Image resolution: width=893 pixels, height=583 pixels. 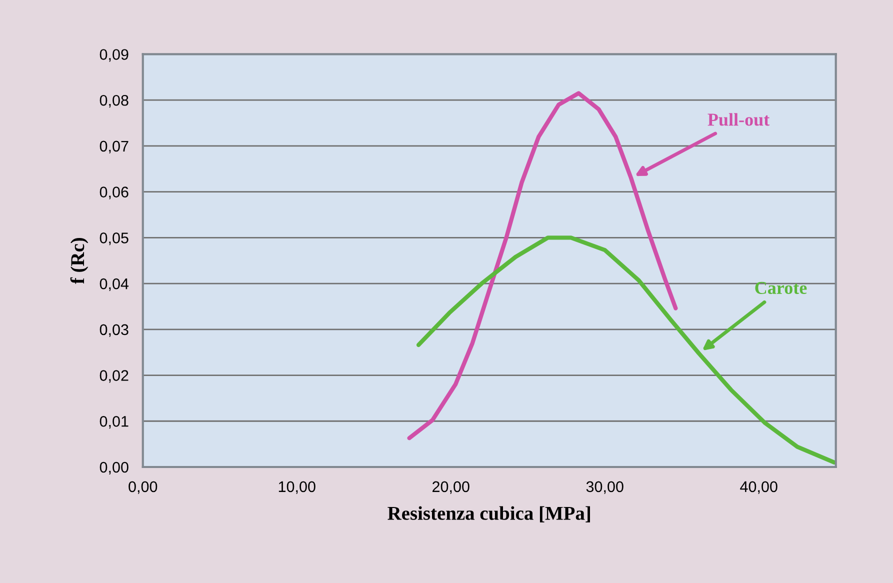 I want to click on y-tick-label: 0,01, so click(x=114, y=422).